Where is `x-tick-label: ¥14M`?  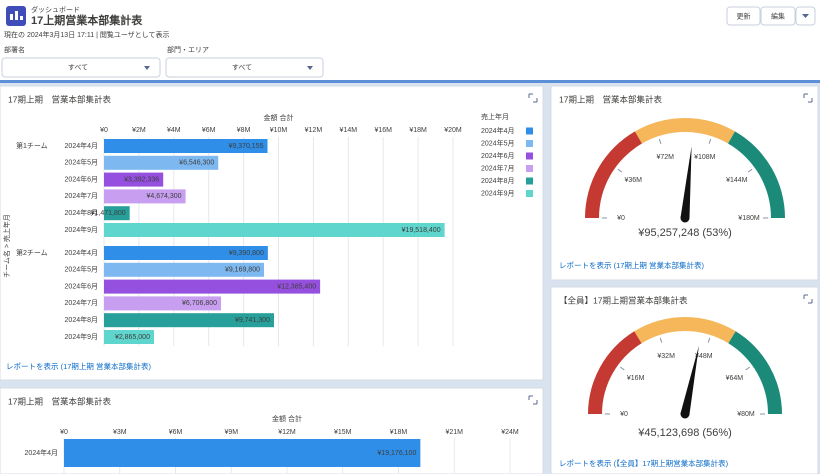 x-tick-label: ¥14M is located at coordinates (349, 130).